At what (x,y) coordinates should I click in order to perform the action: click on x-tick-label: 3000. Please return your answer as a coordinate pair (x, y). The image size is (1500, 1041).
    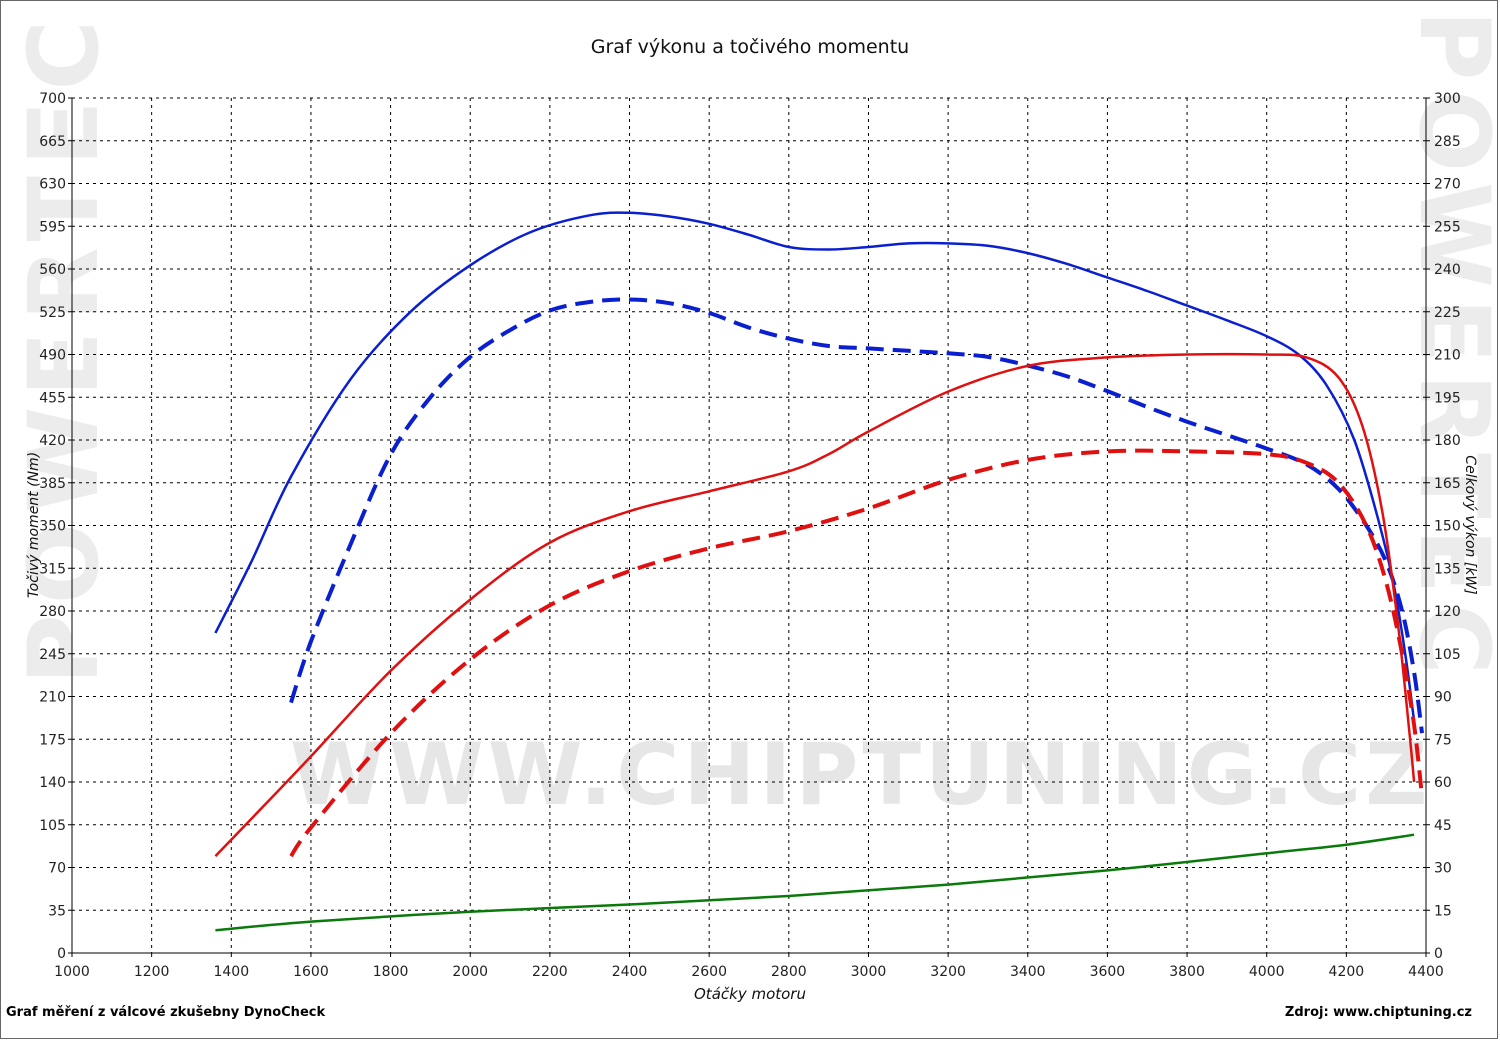
    Looking at the image, I should click on (869, 972).